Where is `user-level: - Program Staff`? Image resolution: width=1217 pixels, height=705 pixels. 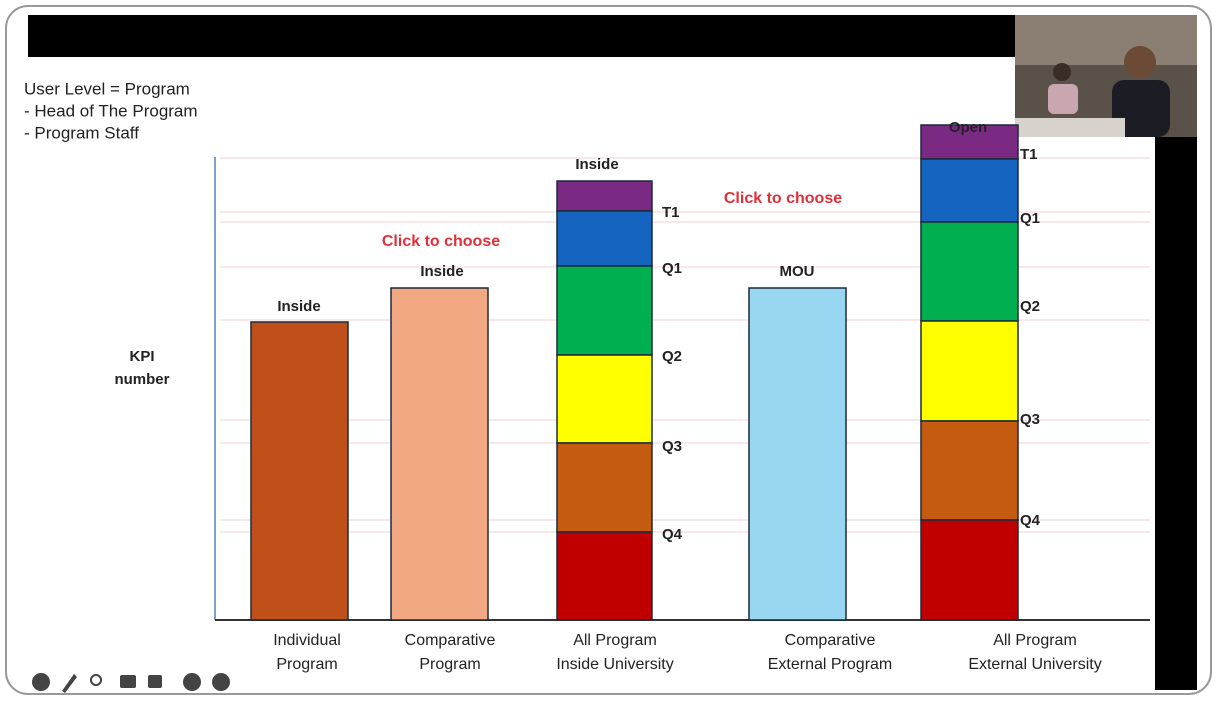
user-level: - Program Staff is located at coordinates (81, 132).